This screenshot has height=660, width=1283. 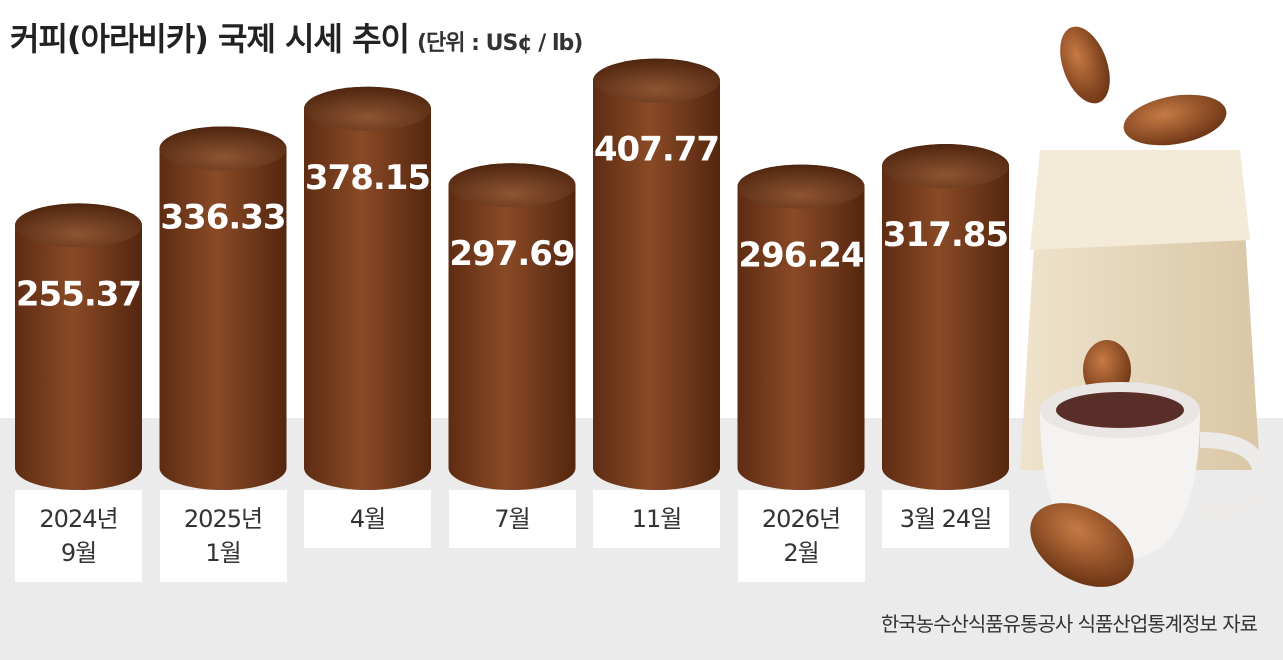 I want to click on value-label: 407.77, so click(x=656, y=150).